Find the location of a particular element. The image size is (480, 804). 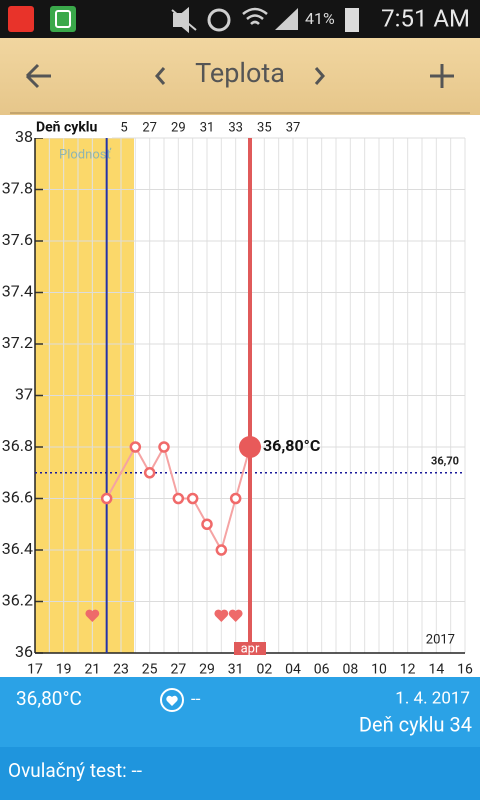

y-tick-label: 36.6 is located at coordinates (17, 497).